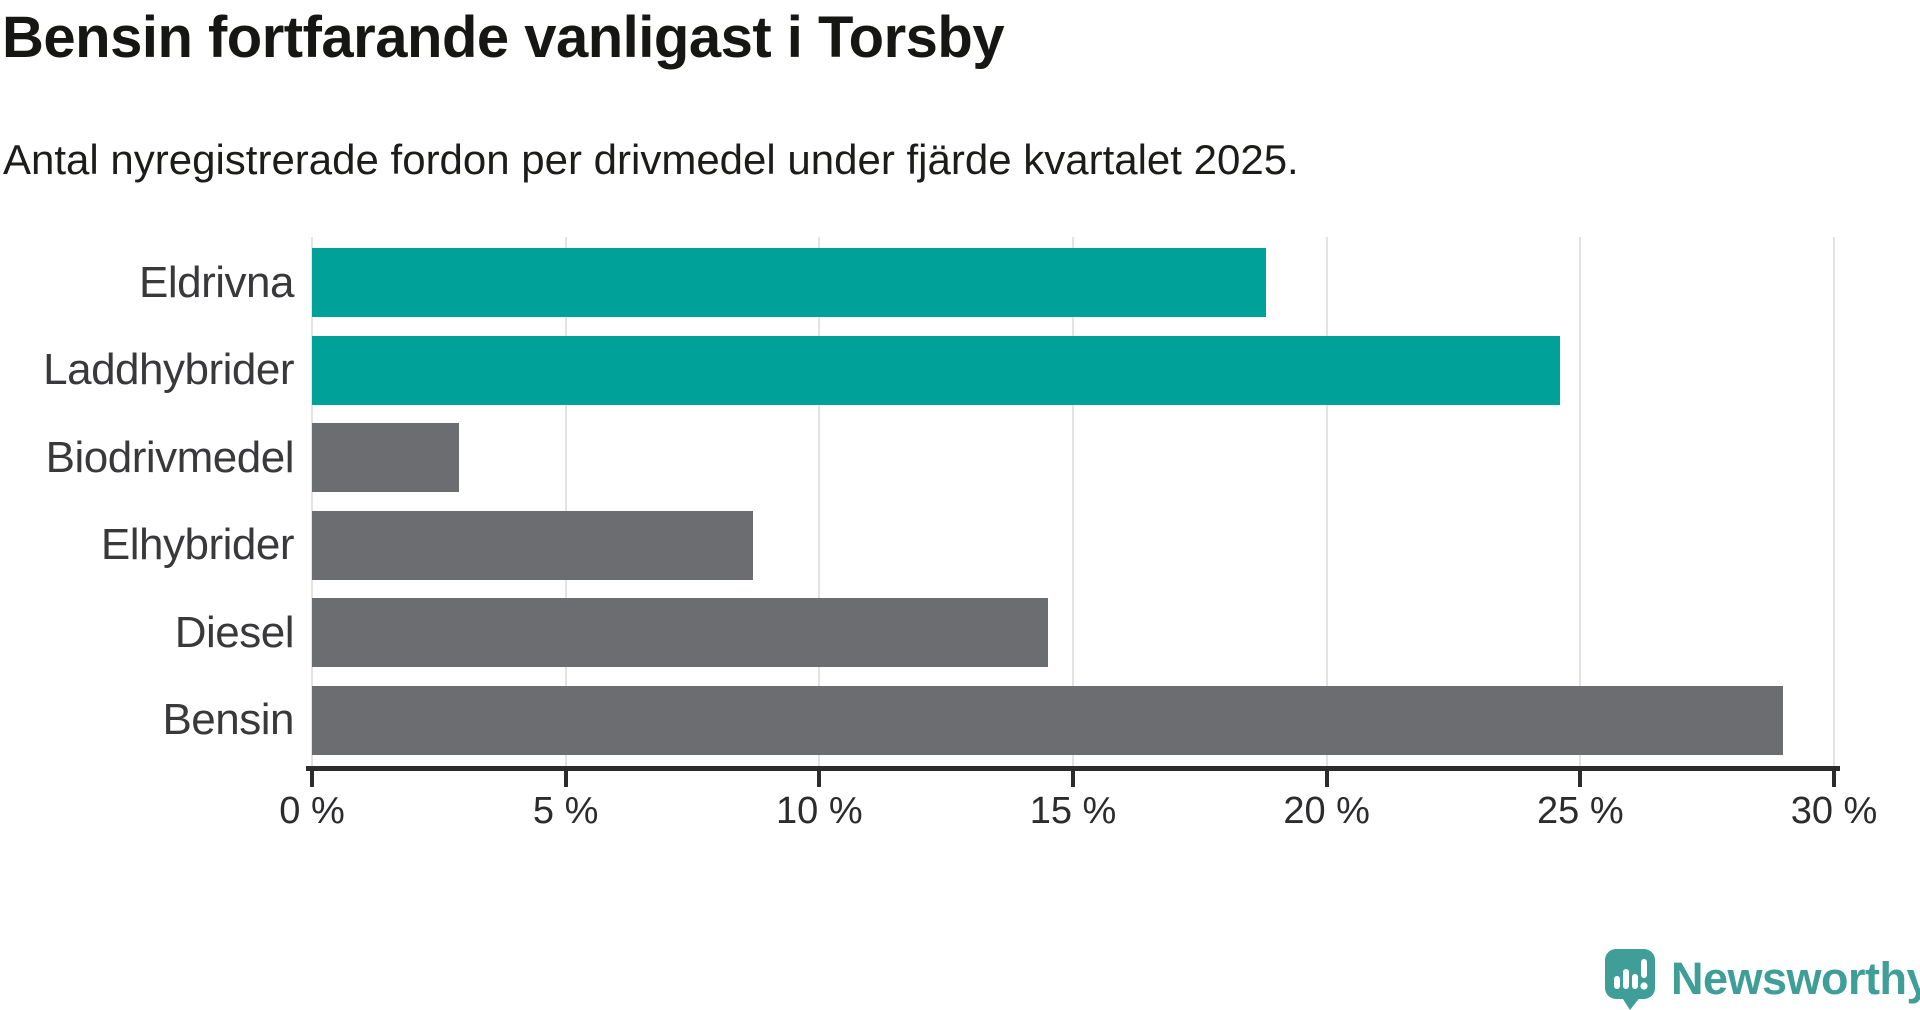  I want to click on bar-eldrivna, so click(789, 282).